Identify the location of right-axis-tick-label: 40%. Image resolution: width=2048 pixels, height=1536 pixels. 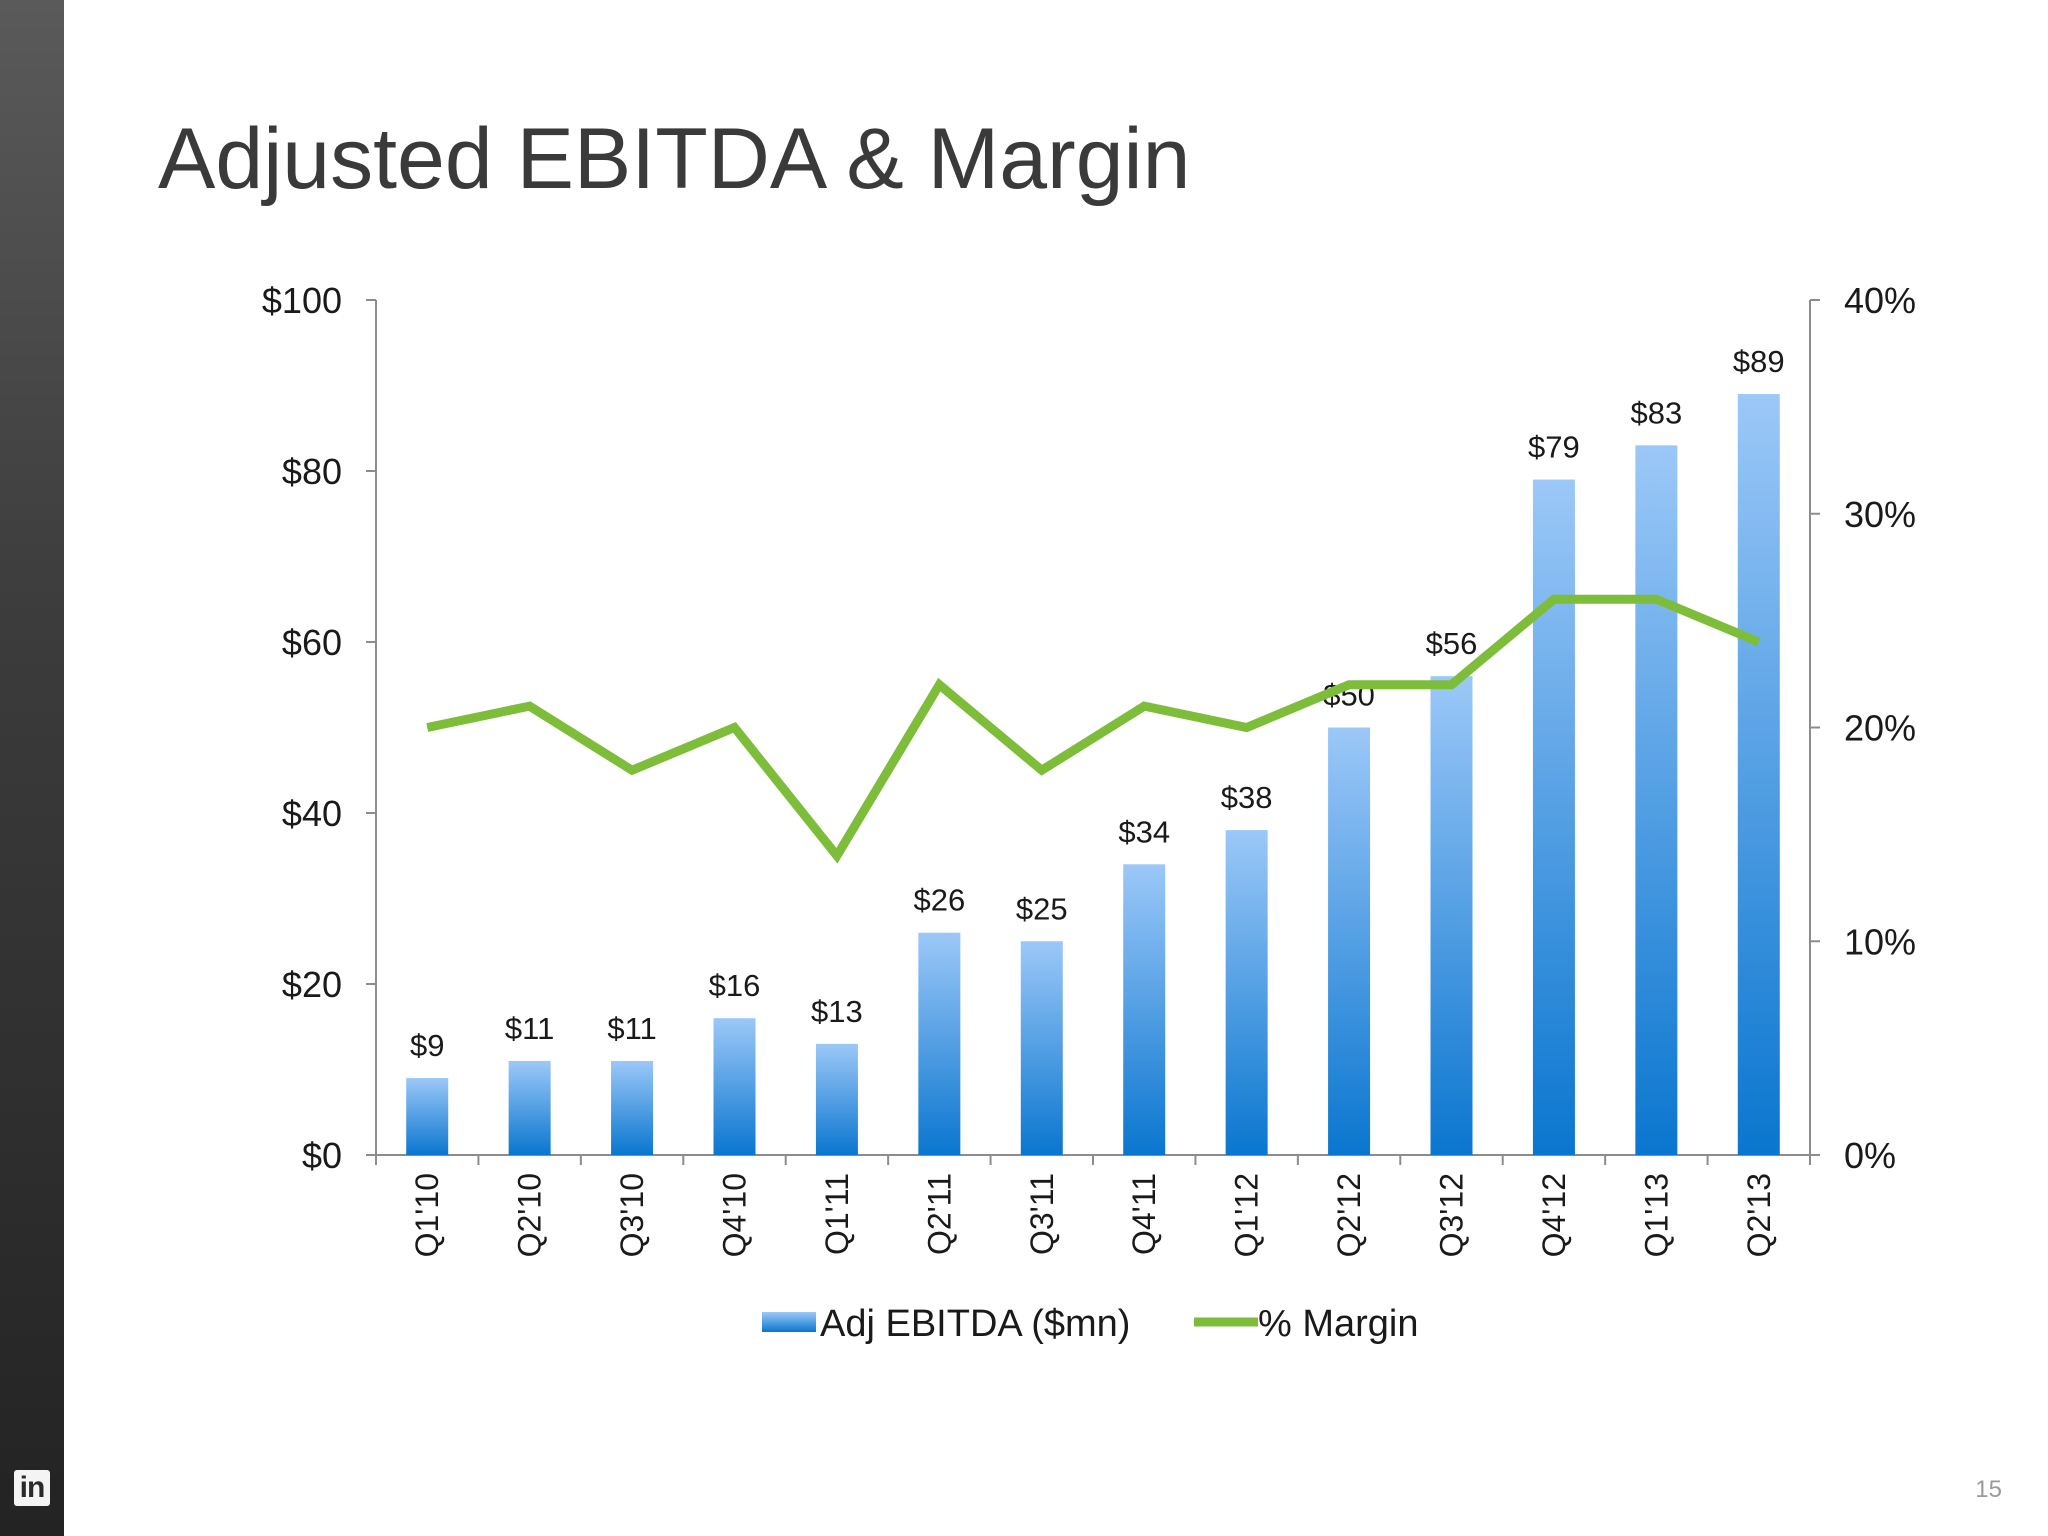
(1880, 300).